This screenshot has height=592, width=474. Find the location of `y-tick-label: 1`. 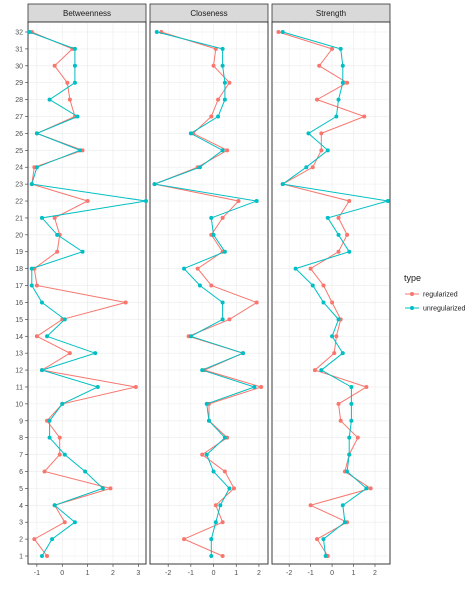

y-tick-label: 1 is located at coordinates (21, 557).